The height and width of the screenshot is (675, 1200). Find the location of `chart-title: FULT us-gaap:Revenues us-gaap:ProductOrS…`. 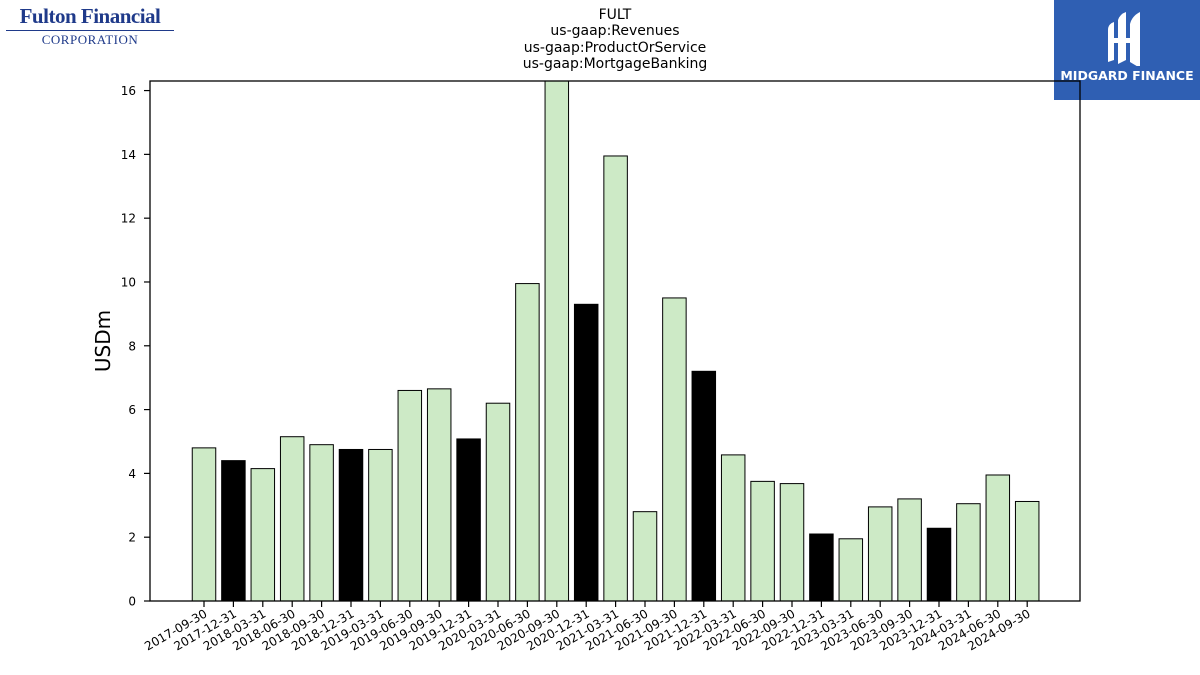

chart-title: FULT us-gaap:Revenues us-gaap:ProductOrS… is located at coordinates (615, 39).